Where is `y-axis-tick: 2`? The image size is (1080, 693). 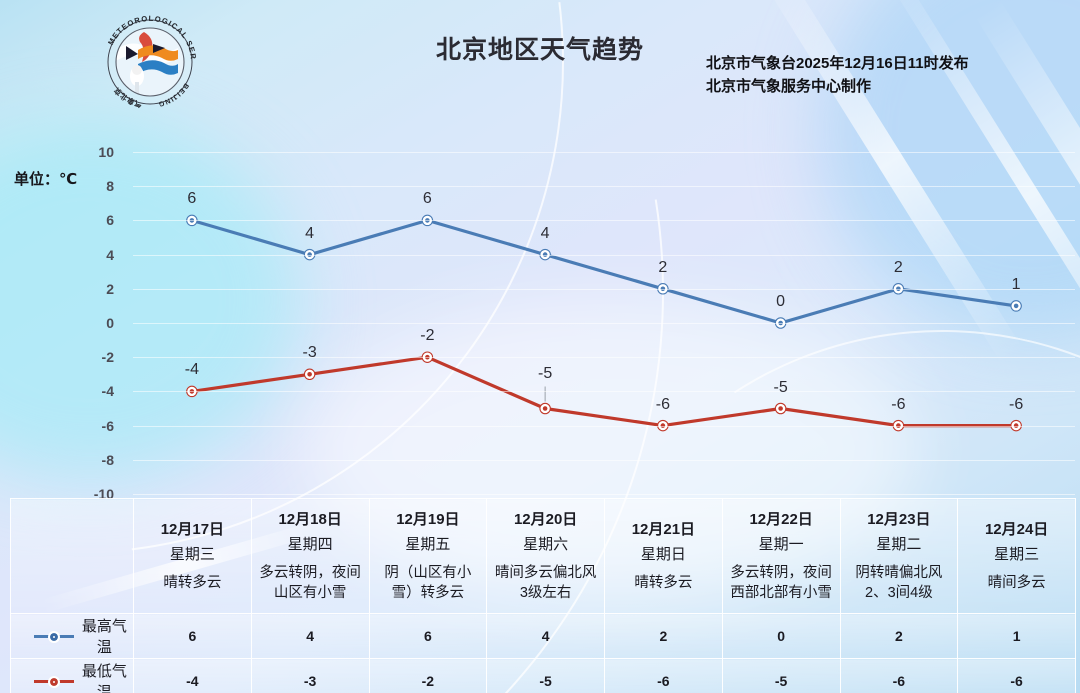 y-axis-tick: 2 is located at coordinates (110, 288).